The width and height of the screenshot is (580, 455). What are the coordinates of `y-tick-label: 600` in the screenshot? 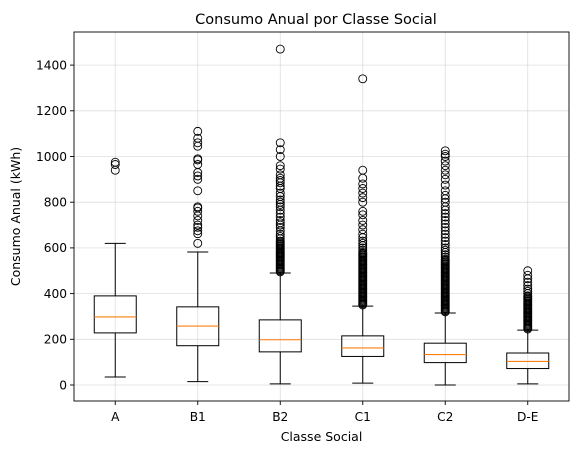 It's located at (55, 248).